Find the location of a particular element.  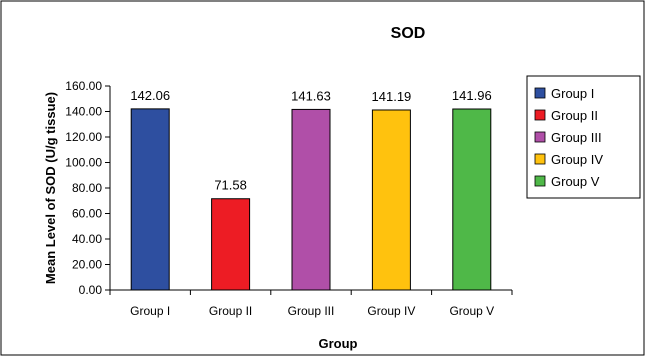

x-tick-label: Group II is located at coordinates (230, 311).